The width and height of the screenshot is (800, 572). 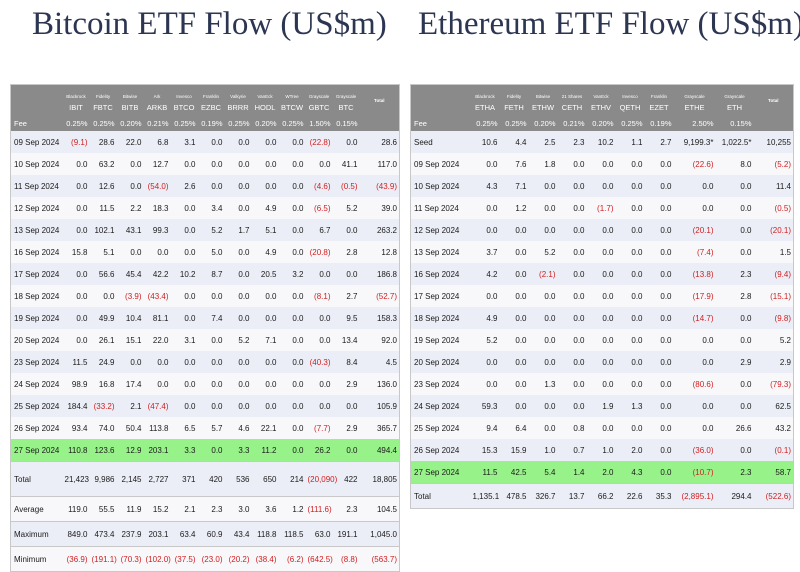 What do you see at coordinates (130, 274) in the screenshot?
I see `flow-cell: 45.4` at bounding box center [130, 274].